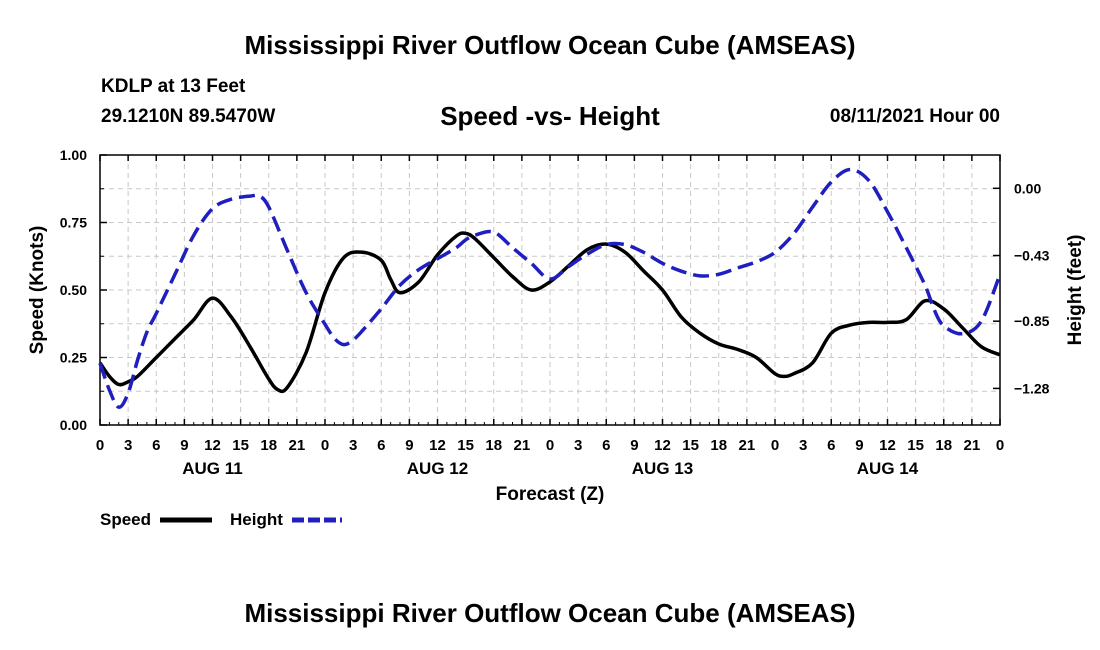 Image resolution: width=1100 pixels, height=650 pixels. What do you see at coordinates (1032, 321) in the screenshot?
I see `y2-tick-label: −0.85` at bounding box center [1032, 321].